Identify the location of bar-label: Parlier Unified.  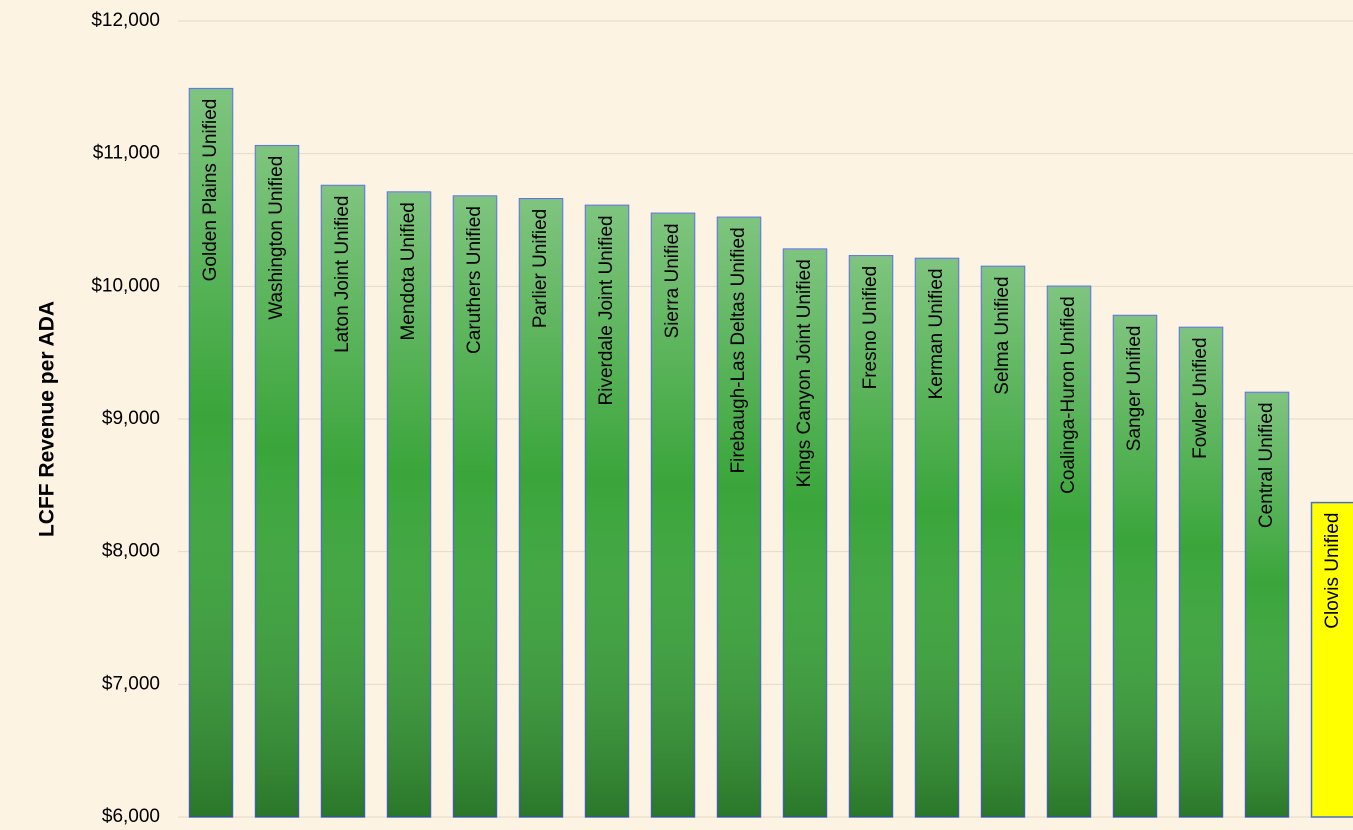
(540, 268).